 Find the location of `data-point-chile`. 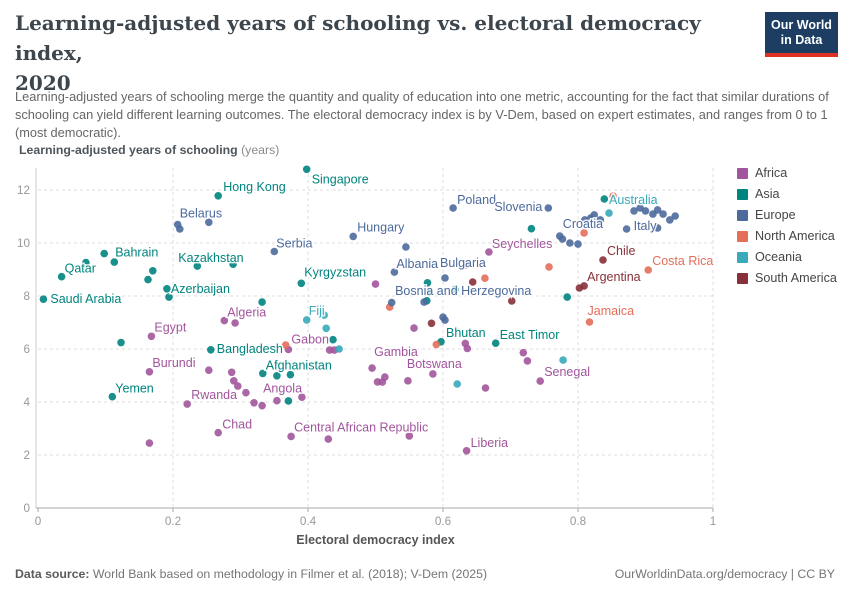

data-point-chile is located at coordinates (603, 260).